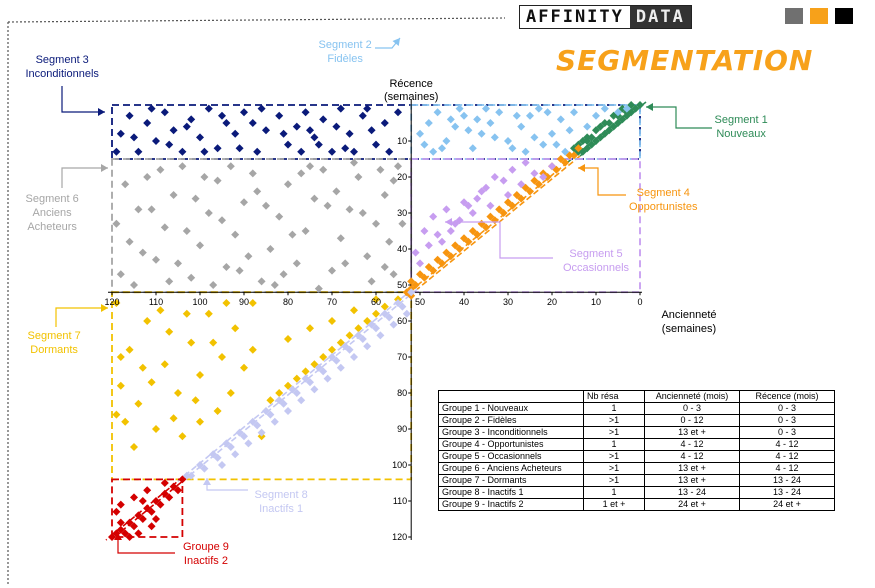 The height and width of the screenshot is (588, 875). What do you see at coordinates (614, 456) in the screenshot?
I see `table-cell: >1` at bounding box center [614, 456].